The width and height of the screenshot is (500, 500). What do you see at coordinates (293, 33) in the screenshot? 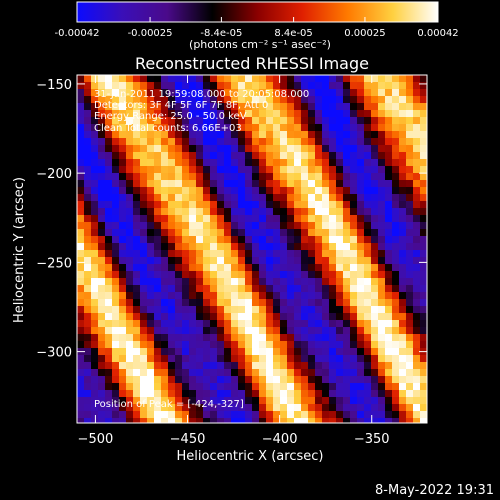
I see `colorbar-tick-label: 8.4e-05` at bounding box center [293, 33].